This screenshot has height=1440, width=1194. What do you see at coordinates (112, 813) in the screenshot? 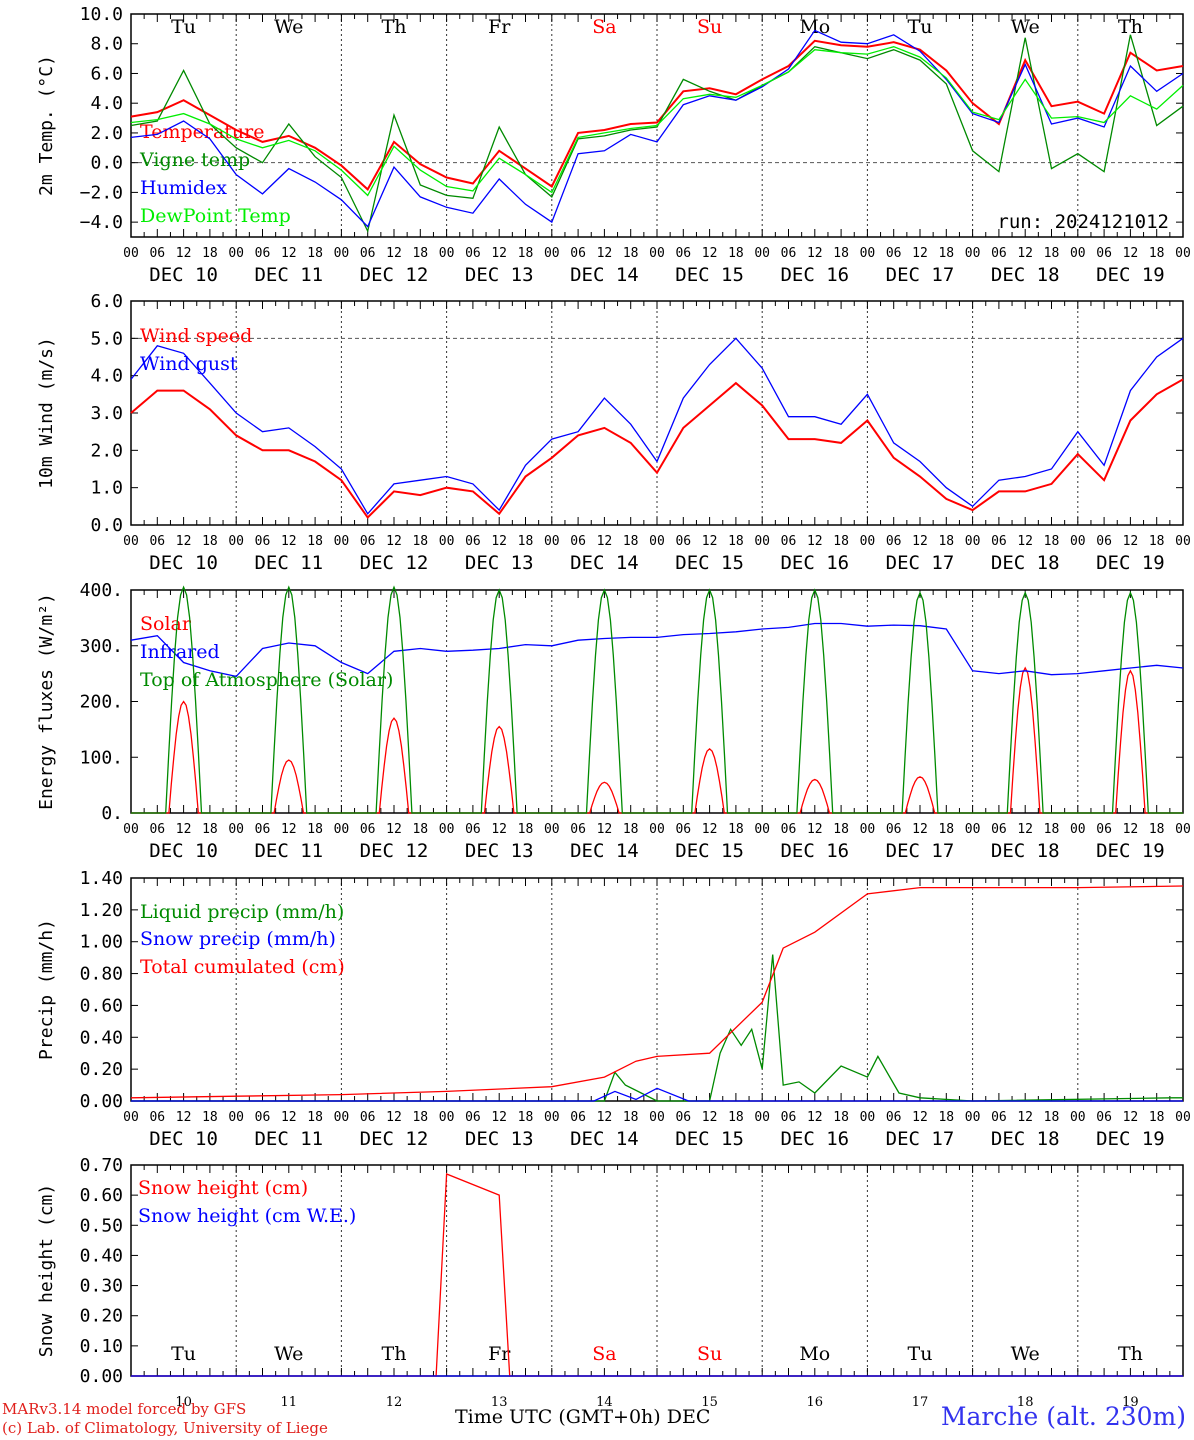
I see `y-tick-label: 0.` at bounding box center [112, 813].